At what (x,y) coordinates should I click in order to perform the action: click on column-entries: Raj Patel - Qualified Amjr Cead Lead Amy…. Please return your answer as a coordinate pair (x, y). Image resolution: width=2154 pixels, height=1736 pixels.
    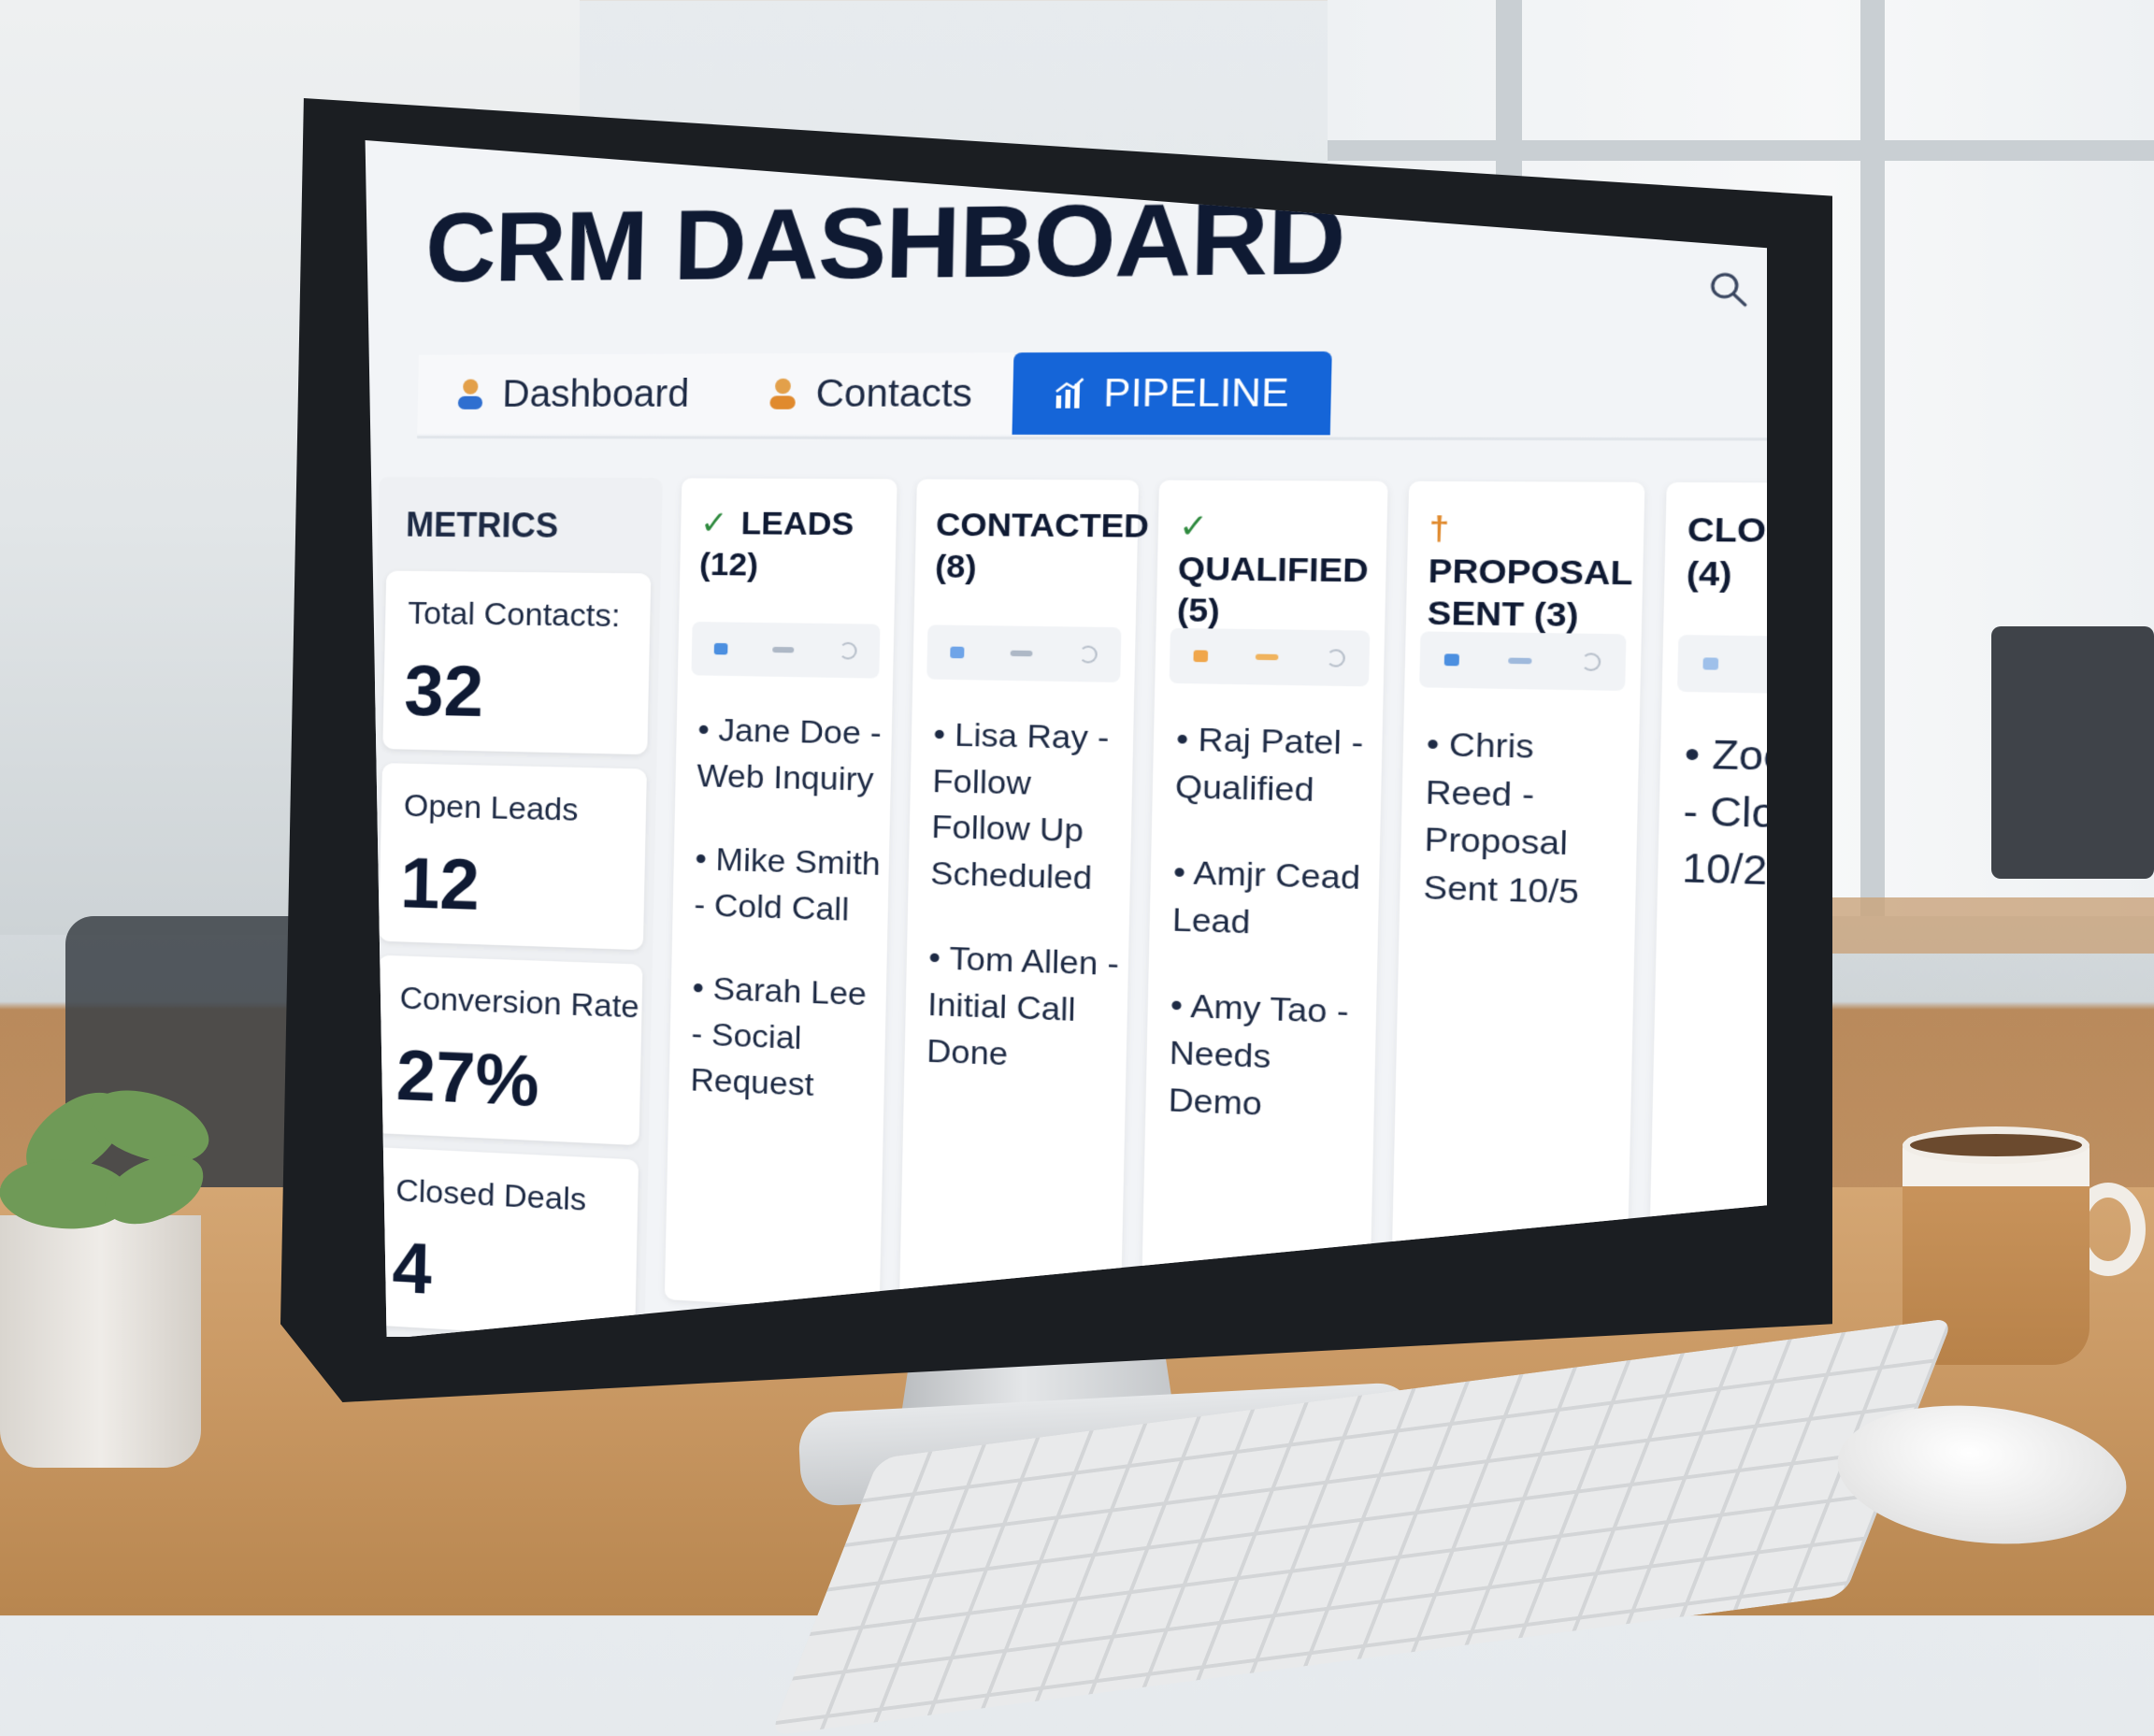
    Looking at the image, I should click on (1270, 945).